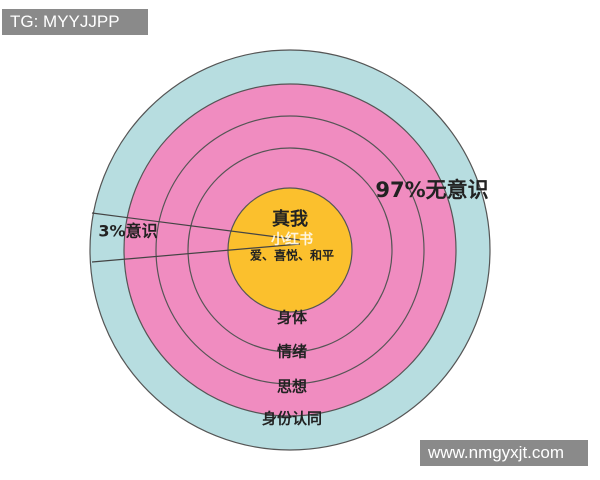 Image resolution: width=600 pixels, height=480 pixels. I want to click on label-unconscious: 97%无意识, so click(431, 190).